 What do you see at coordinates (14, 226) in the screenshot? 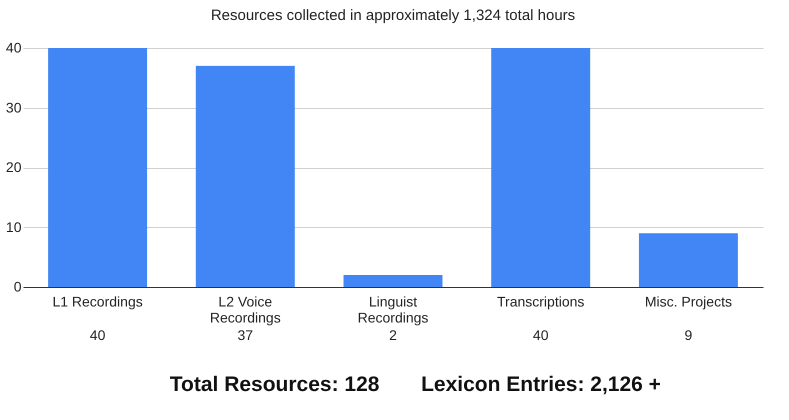
I see `y-tick-label: 10` at bounding box center [14, 226].